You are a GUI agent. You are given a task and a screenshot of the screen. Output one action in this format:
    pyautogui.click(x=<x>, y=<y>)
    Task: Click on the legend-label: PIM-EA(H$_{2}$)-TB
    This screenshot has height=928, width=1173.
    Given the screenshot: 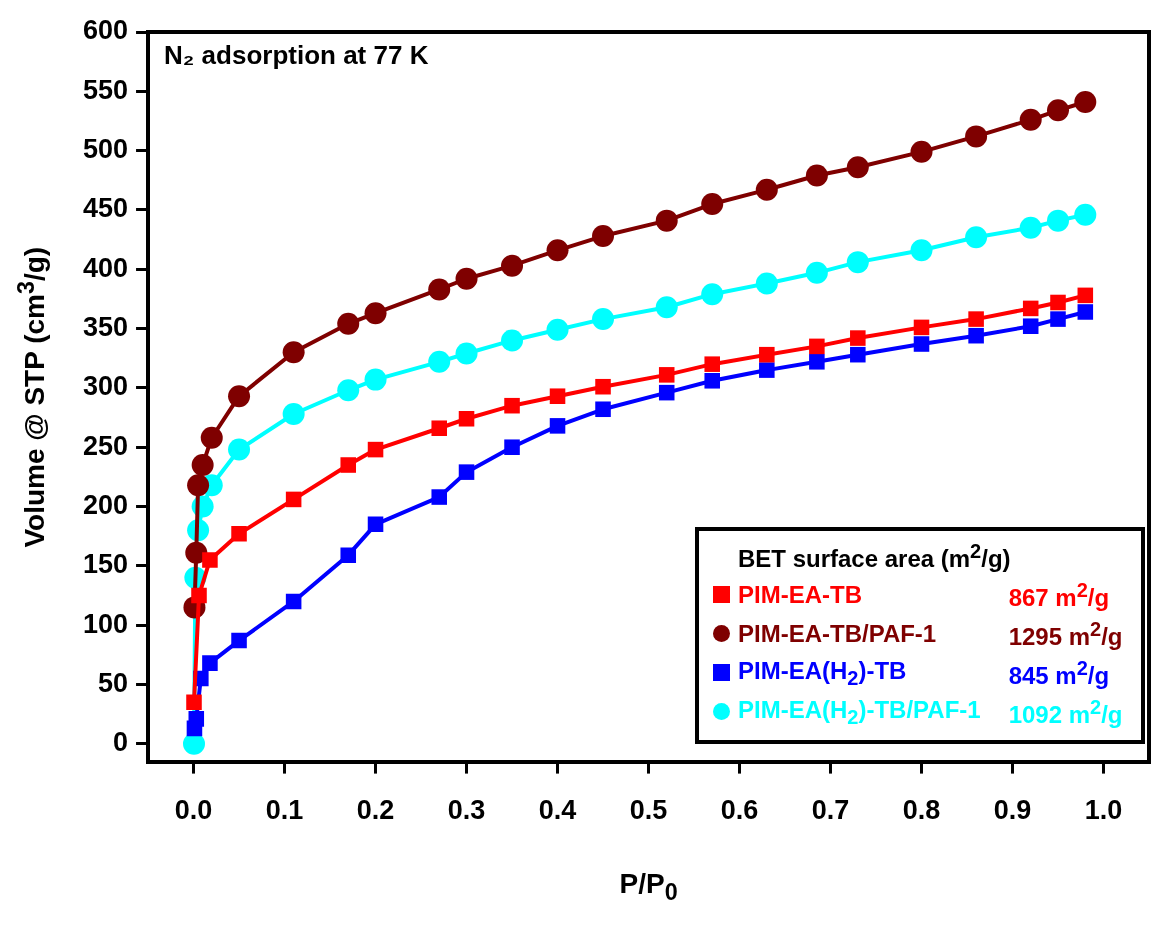 What is the action you would take?
    pyautogui.click(x=822, y=673)
    